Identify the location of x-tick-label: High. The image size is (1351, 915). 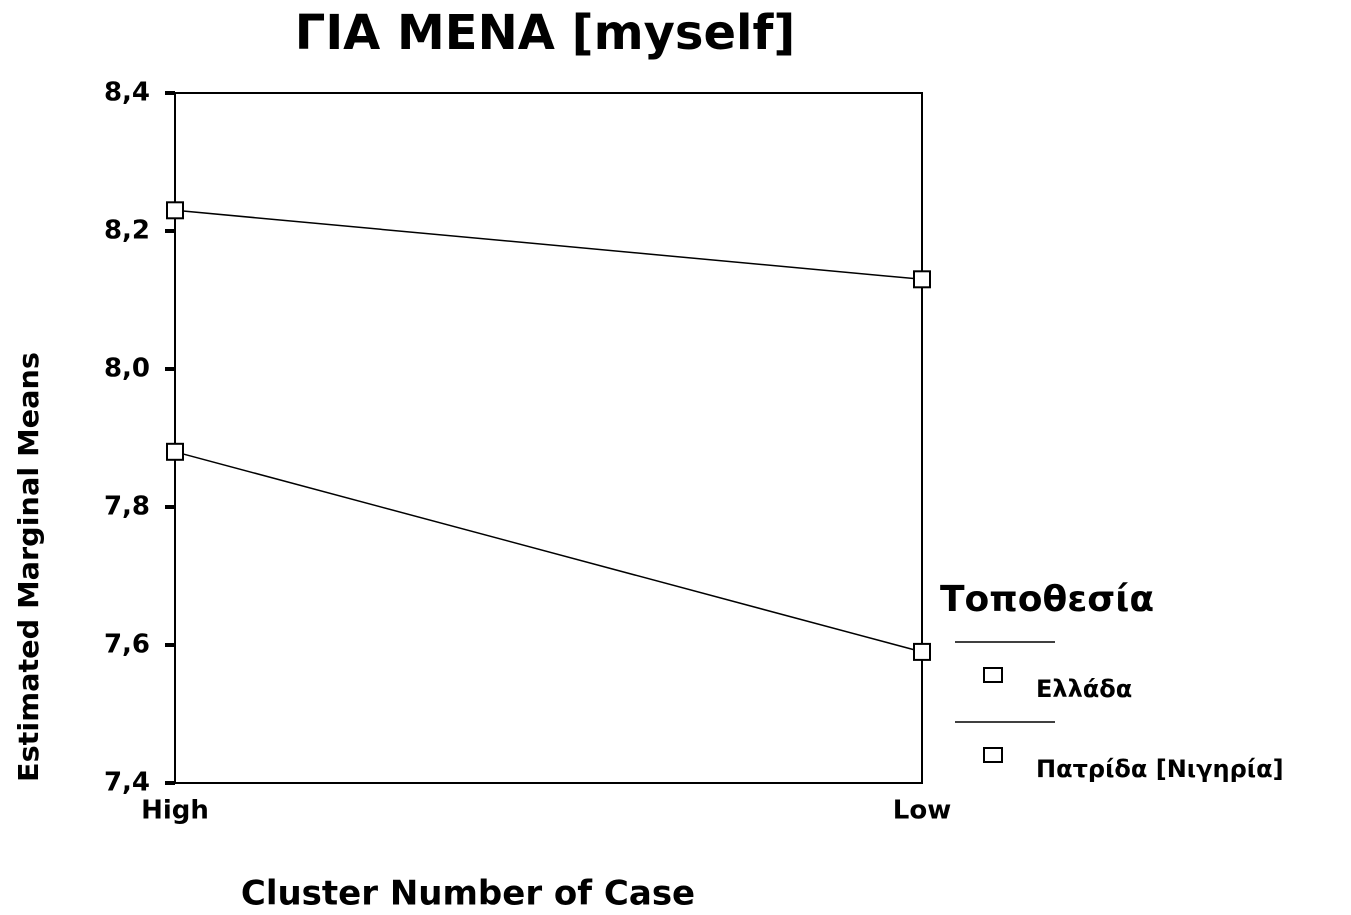
(175, 811).